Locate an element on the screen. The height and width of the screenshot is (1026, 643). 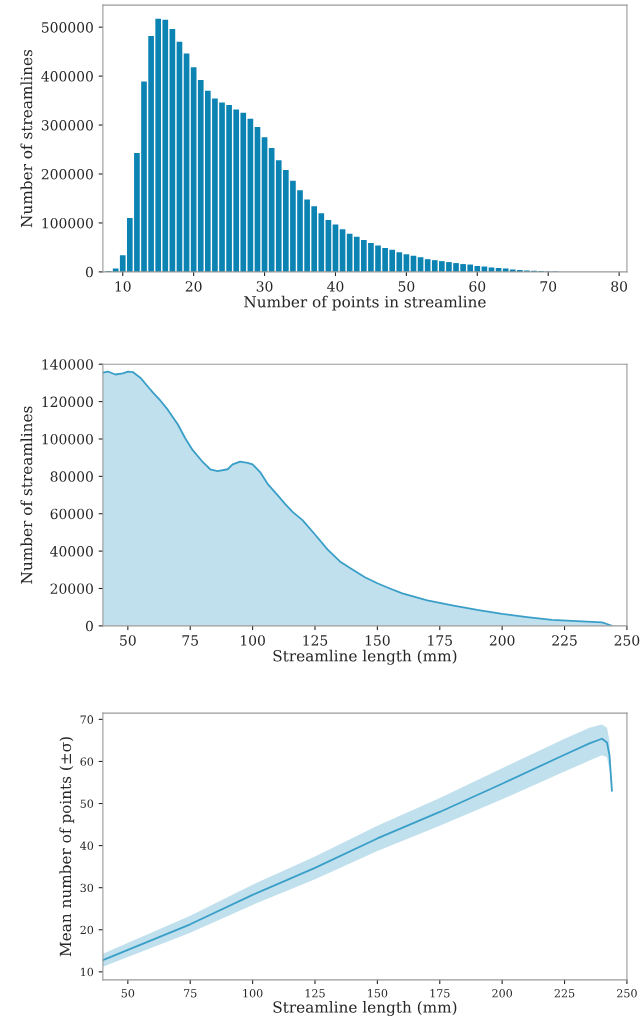
y-tick-label: 20 is located at coordinates (87, 930).